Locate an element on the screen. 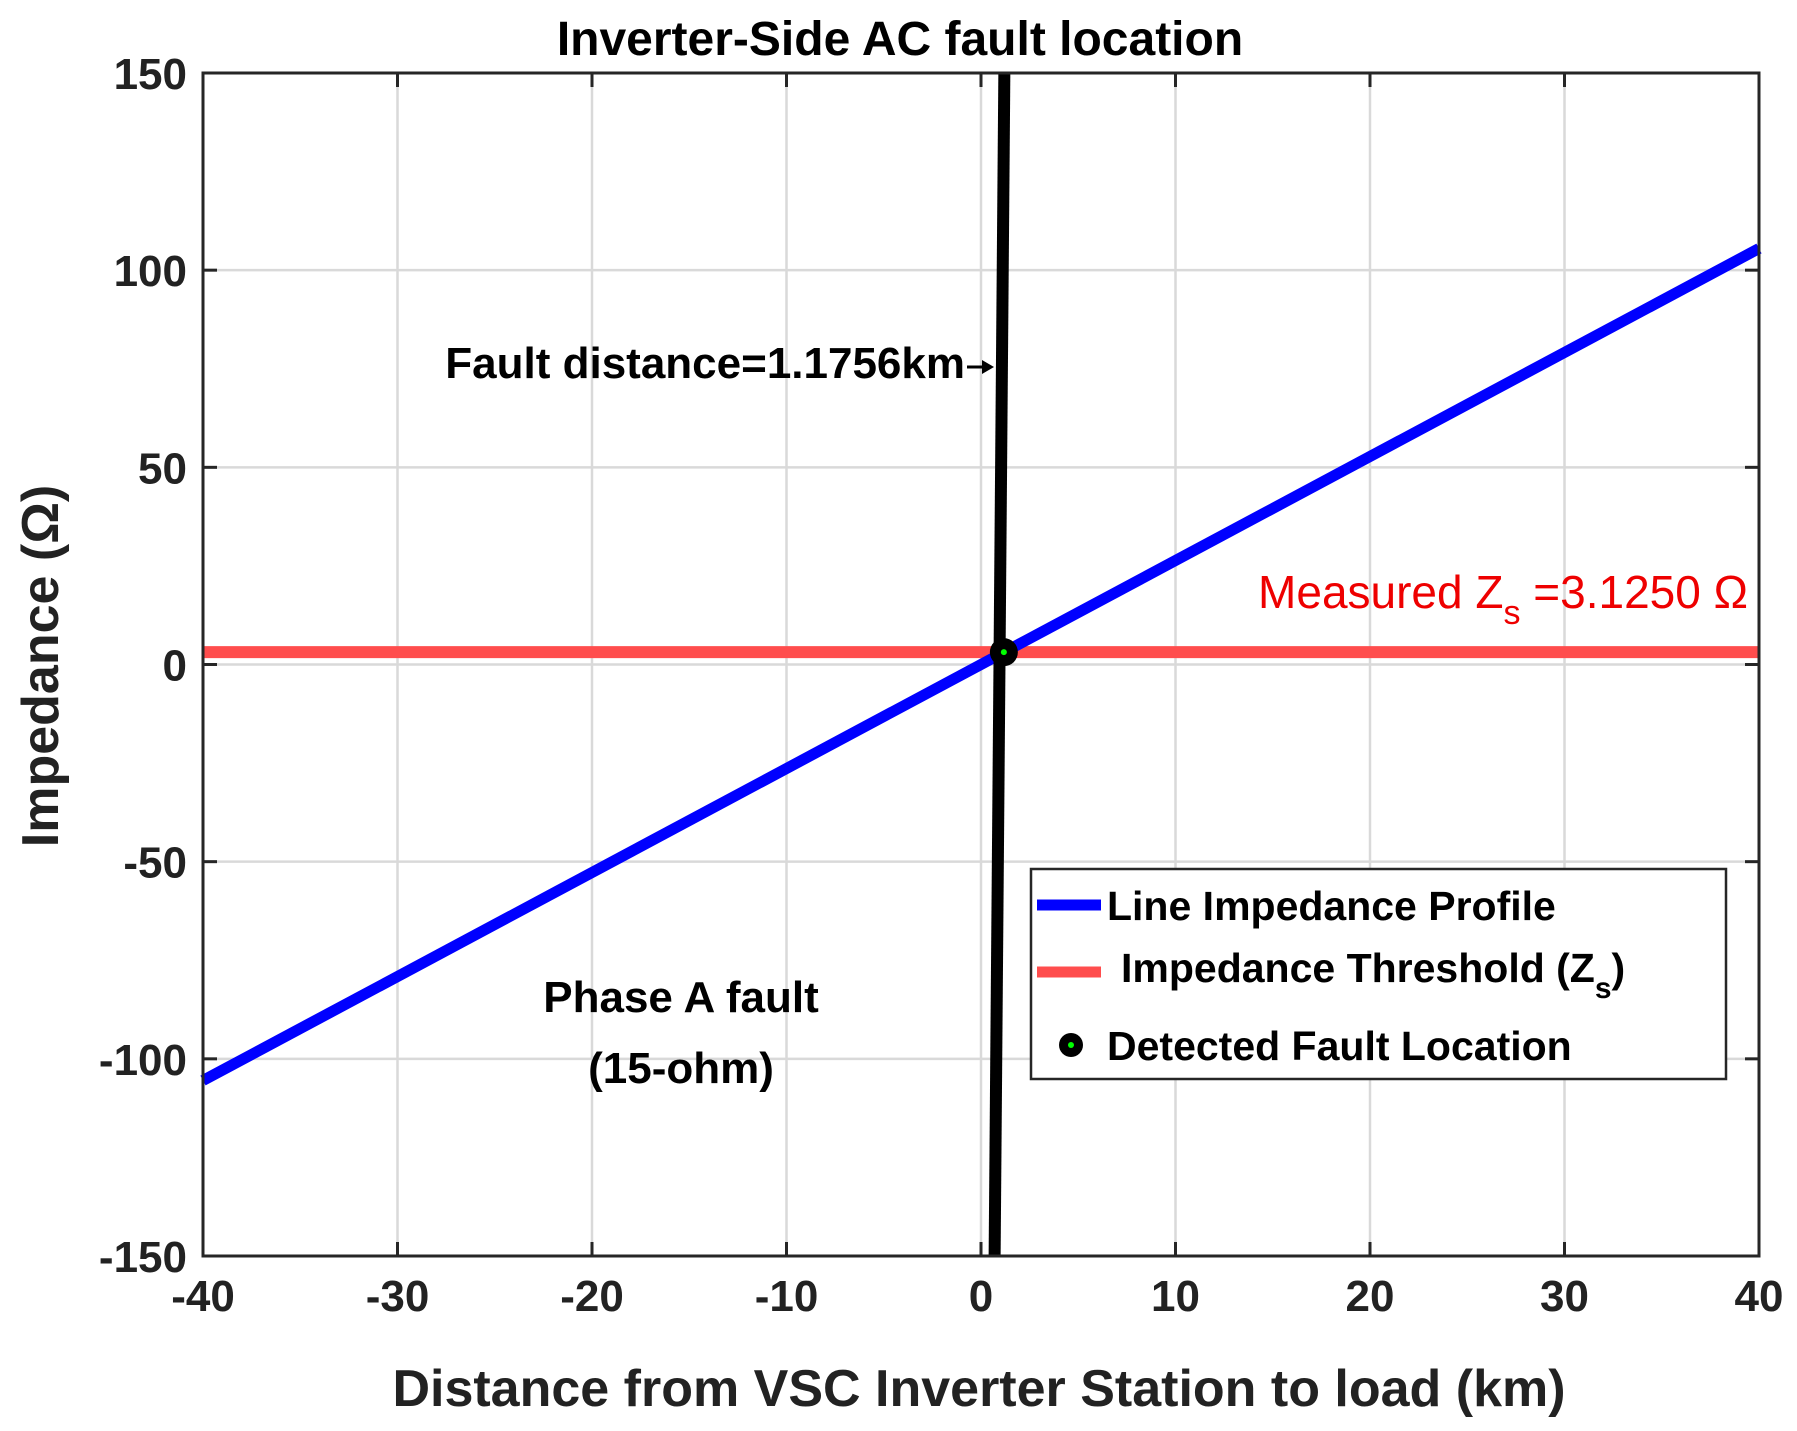 The height and width of the screenshot is (1431, 1797). legend-label-threshold: Impedance Threshold (Zs) is located at coordinates (1373, 975).